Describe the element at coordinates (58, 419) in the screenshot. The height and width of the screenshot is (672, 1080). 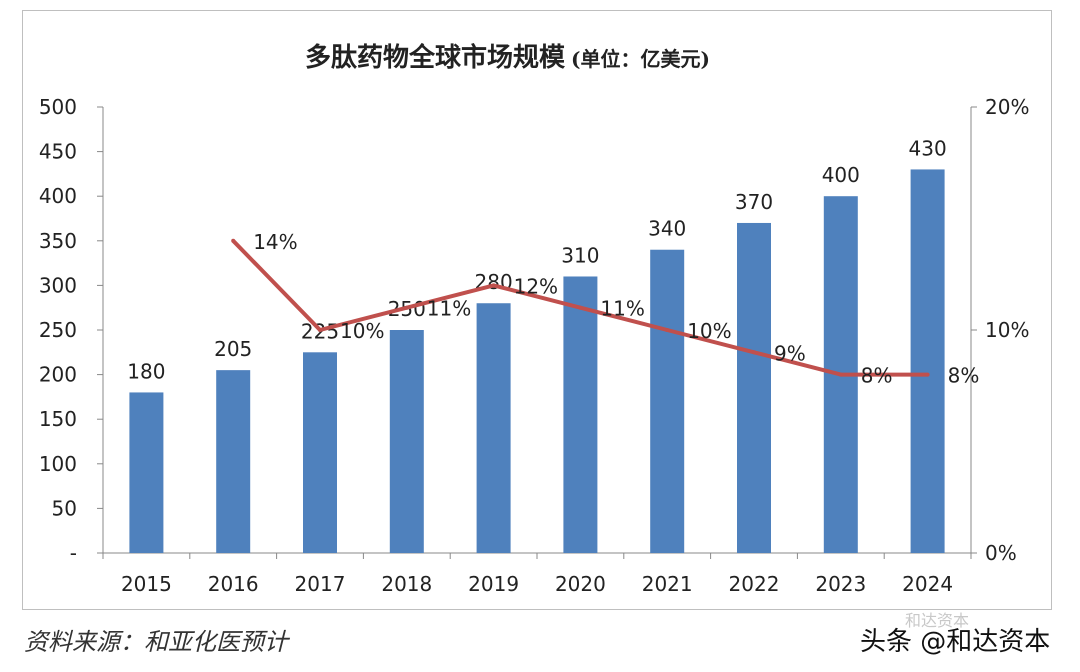
I see `y-tick-label-left: 150` at that location.